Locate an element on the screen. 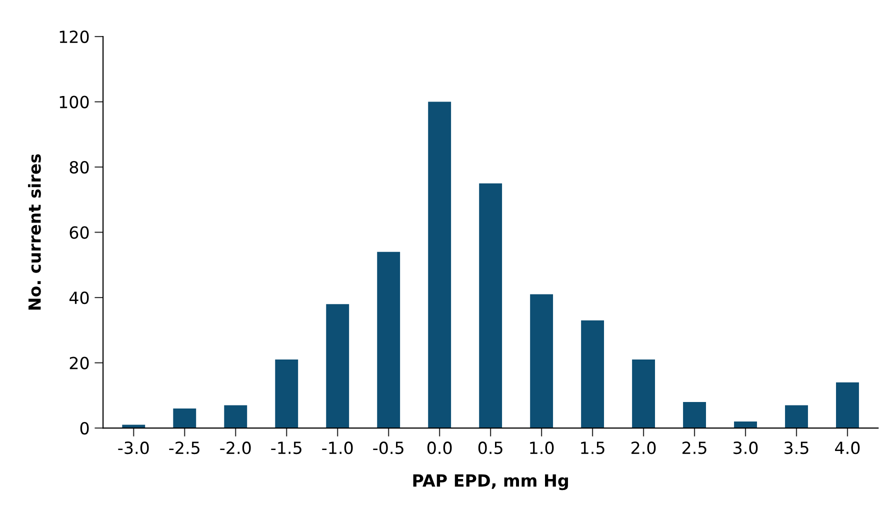 The height and width of the screenshot is (522, 896). x-tick-label: -2.0 is located at coordinates (235, 448).